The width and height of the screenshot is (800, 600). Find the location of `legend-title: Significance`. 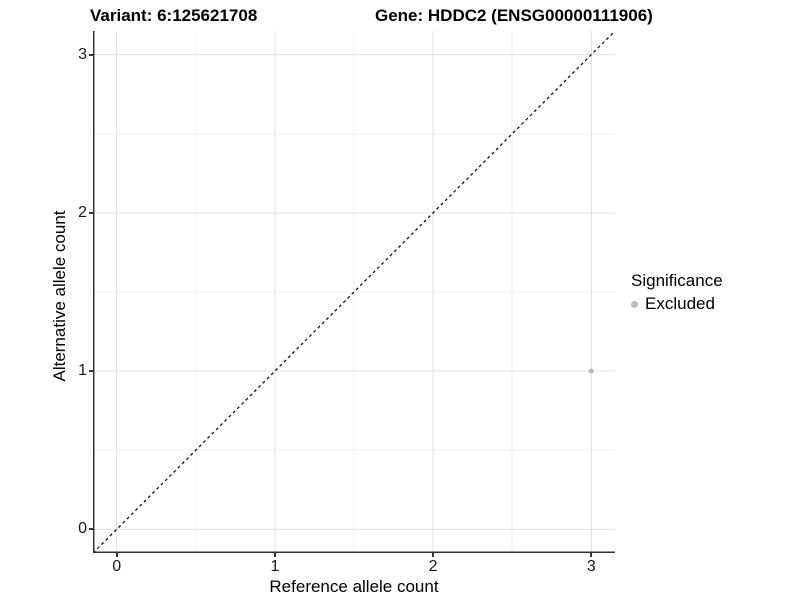

legend-title: Significance is located at coordinates (677, 280).